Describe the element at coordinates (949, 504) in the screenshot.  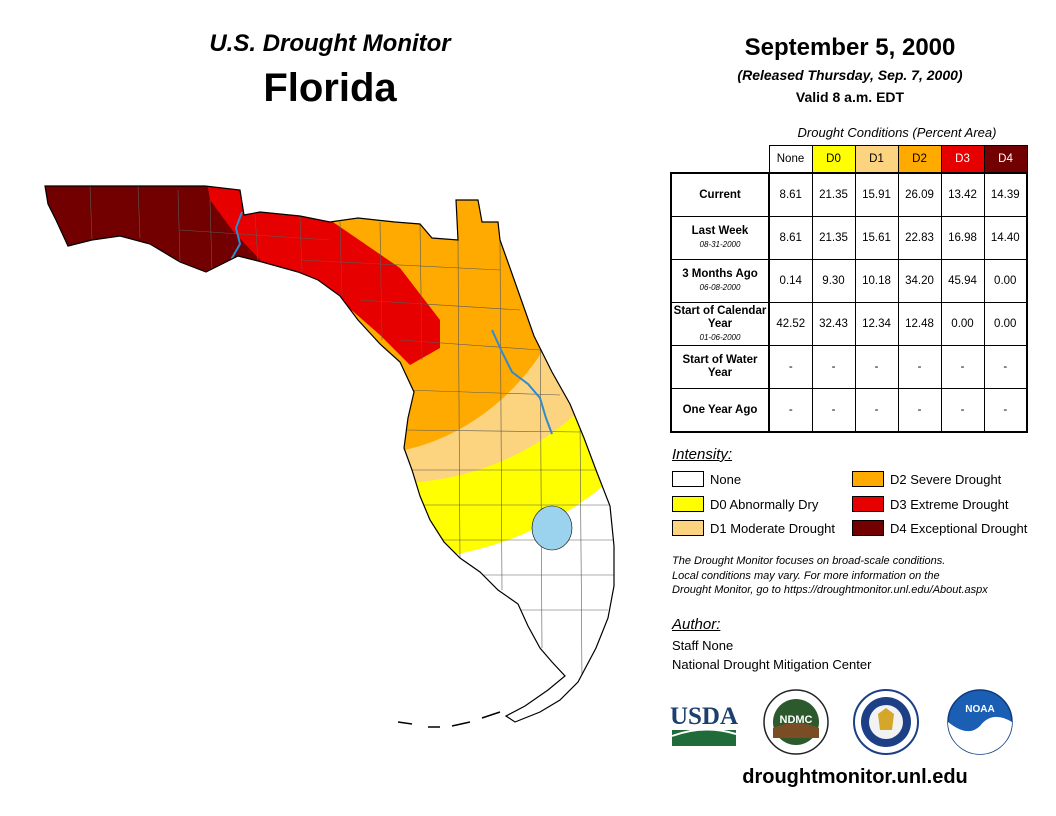
I see `legend-label: D3 Extreme Drought` at that location.